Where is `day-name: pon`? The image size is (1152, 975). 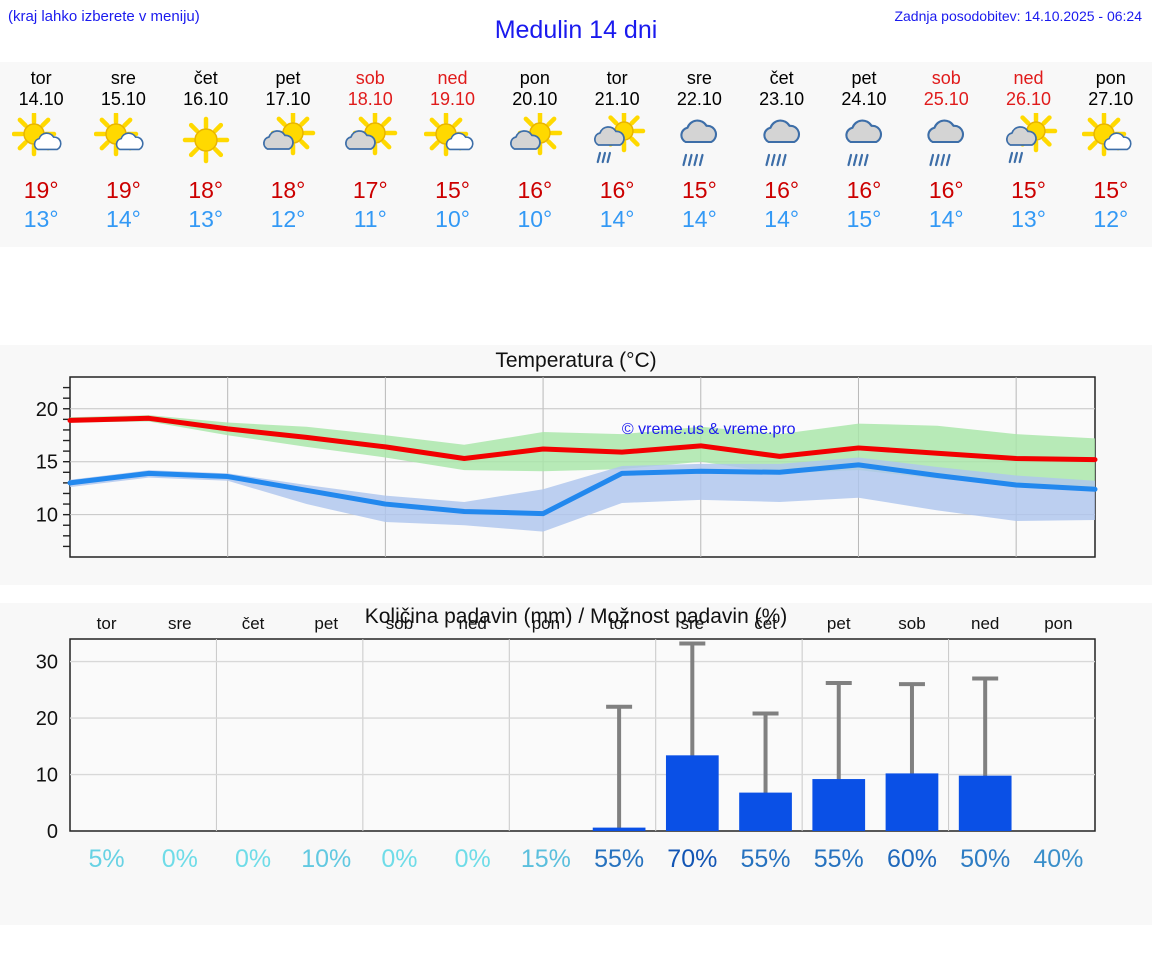
day-name: pon is located at coordinates (534, 78).